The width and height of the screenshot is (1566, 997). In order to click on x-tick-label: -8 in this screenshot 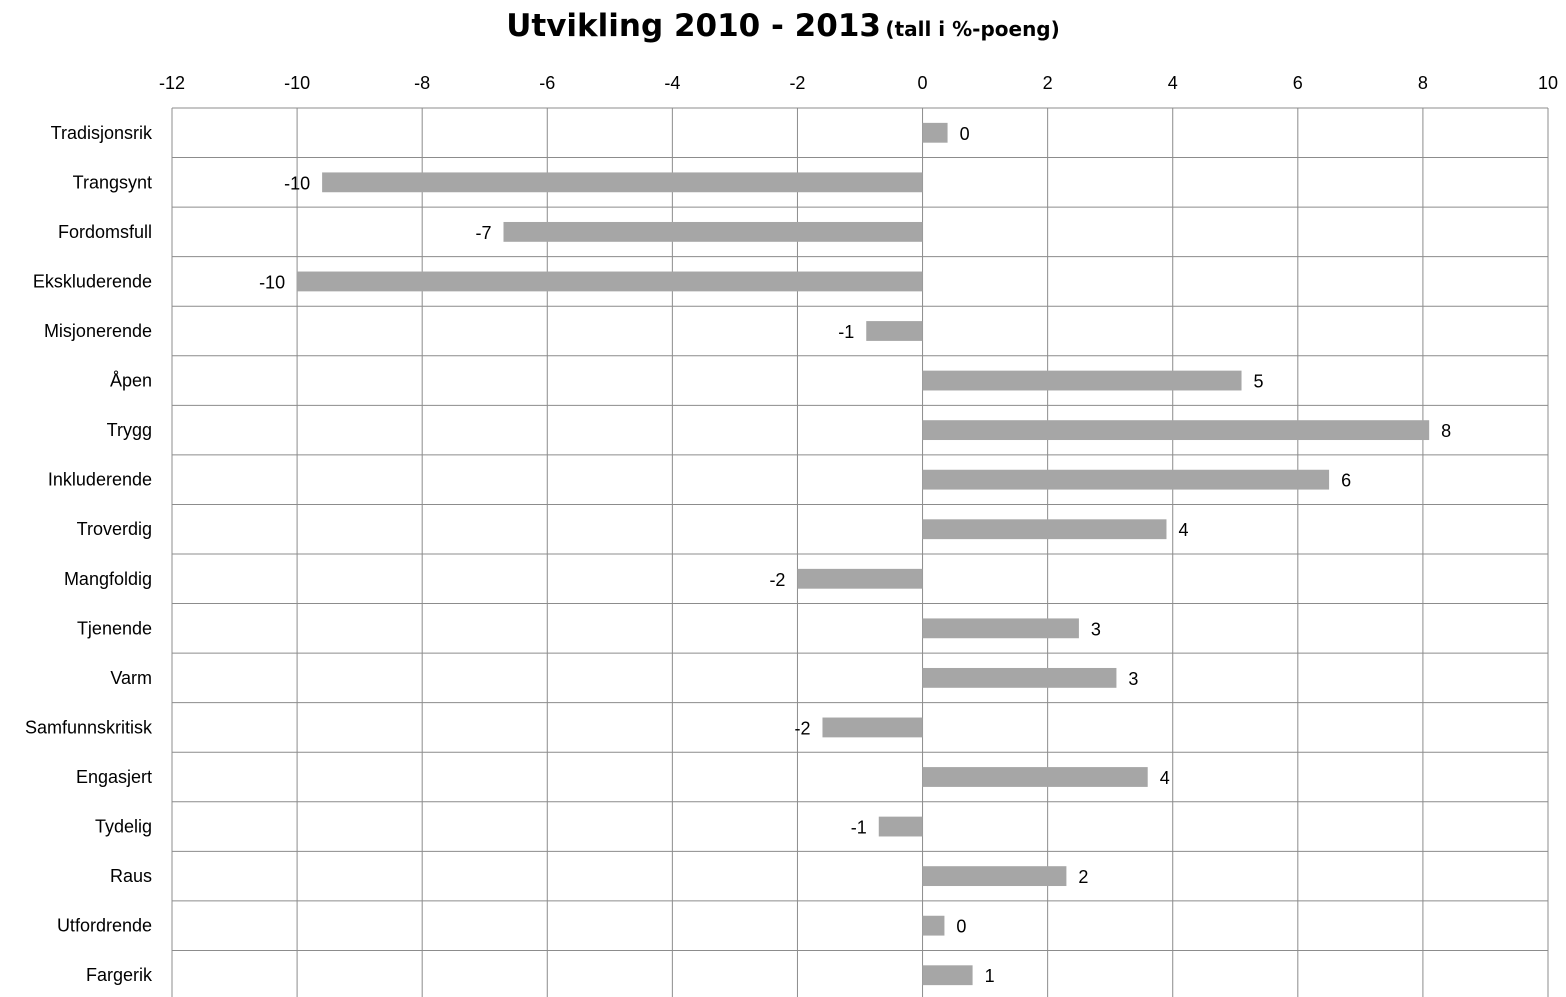, I will do `click(422, 83)`.